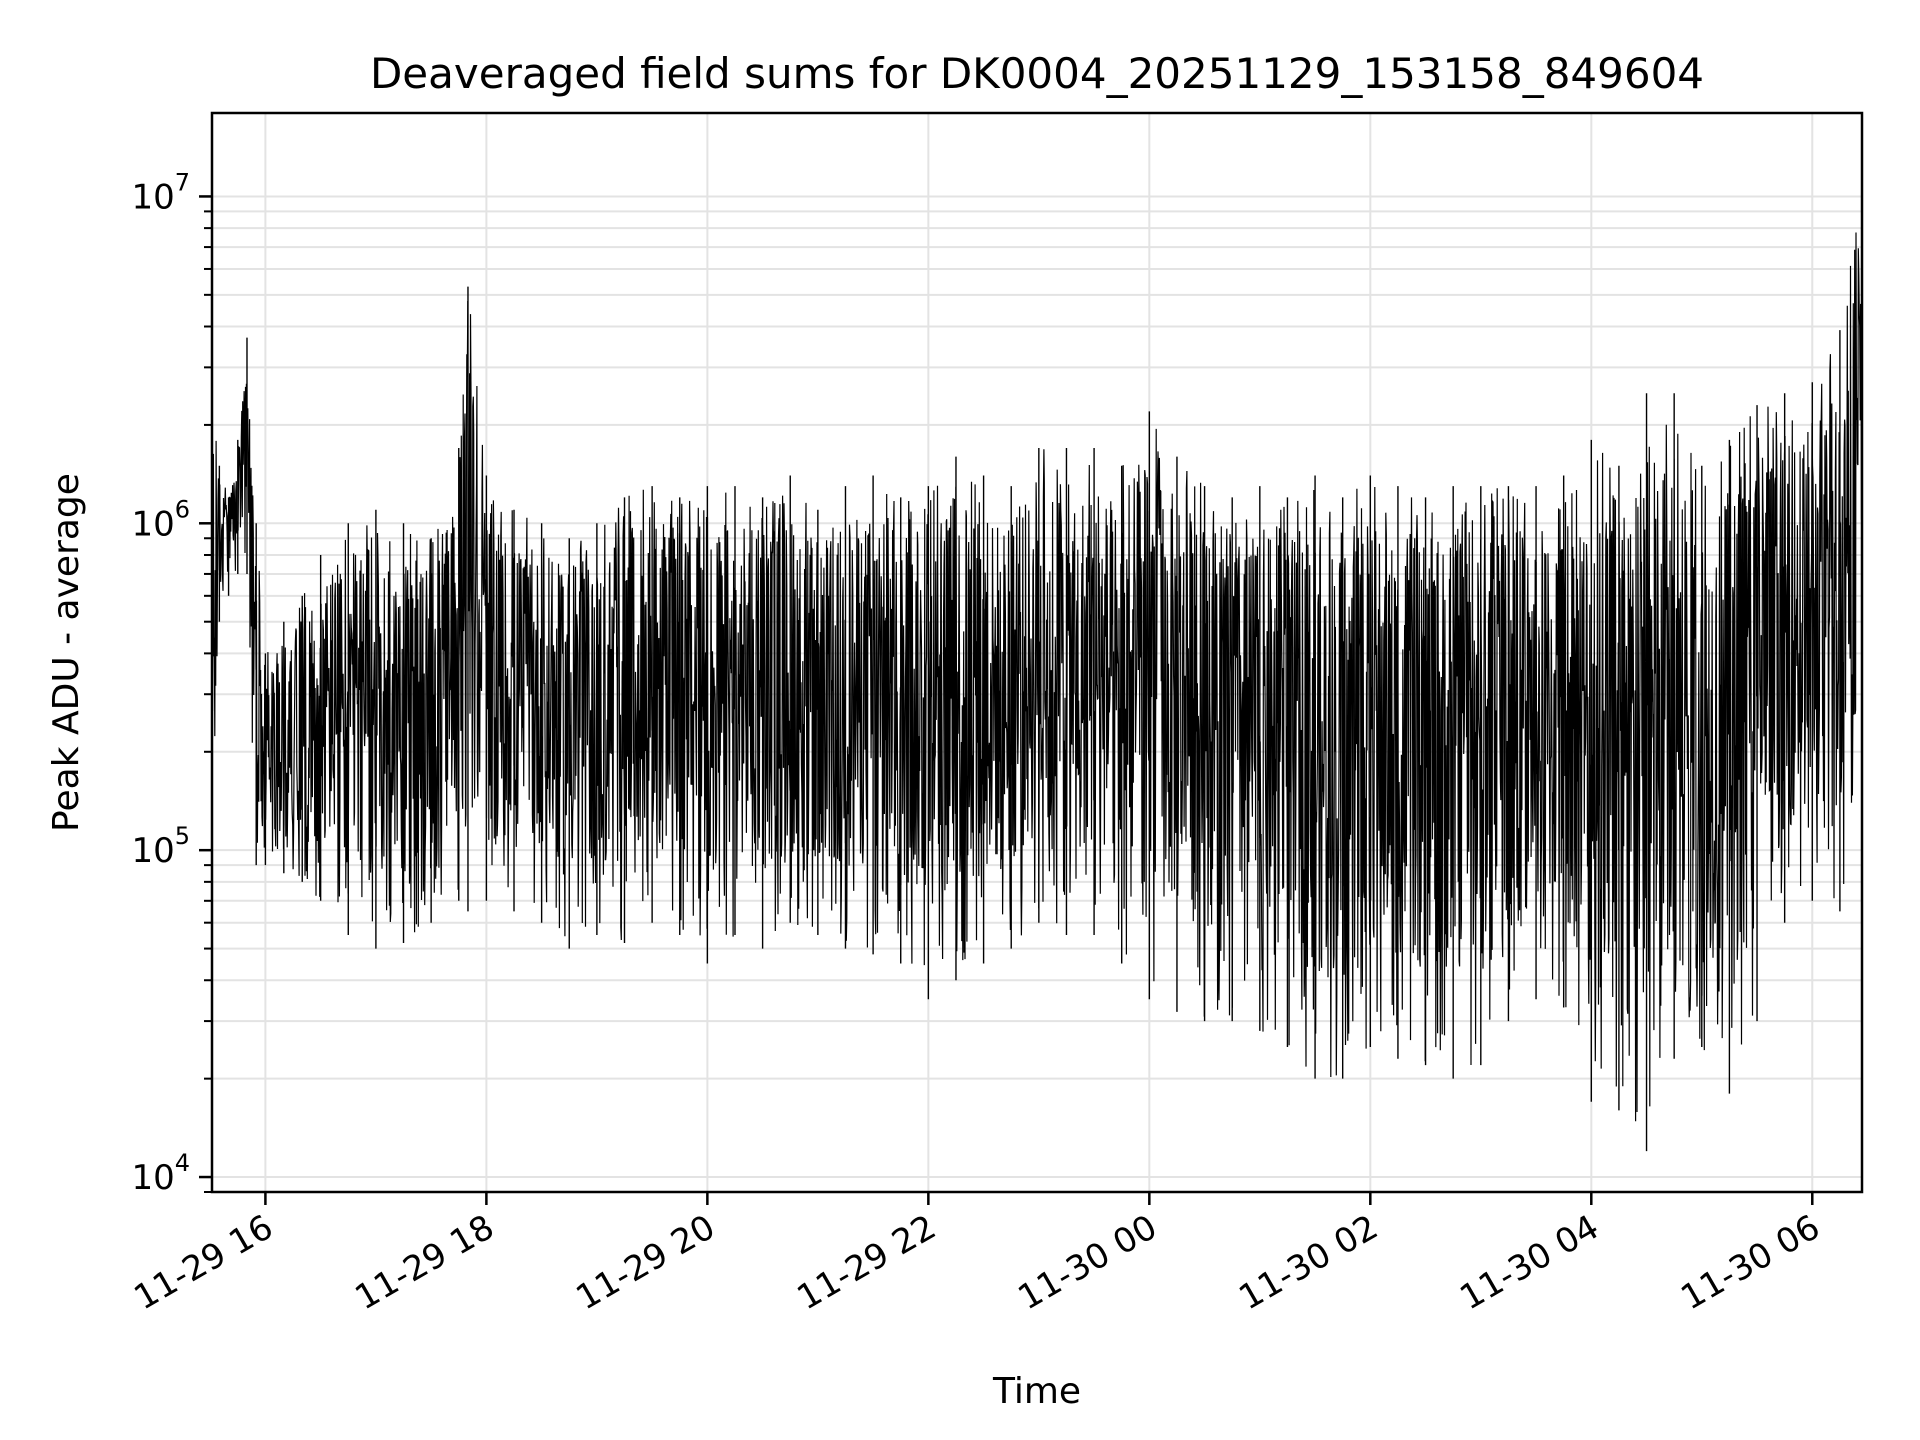 The width and height of the screenshot is (1920, 1440). I want to click on x-tick-label: 11-30 06, so click(1750, 1262).